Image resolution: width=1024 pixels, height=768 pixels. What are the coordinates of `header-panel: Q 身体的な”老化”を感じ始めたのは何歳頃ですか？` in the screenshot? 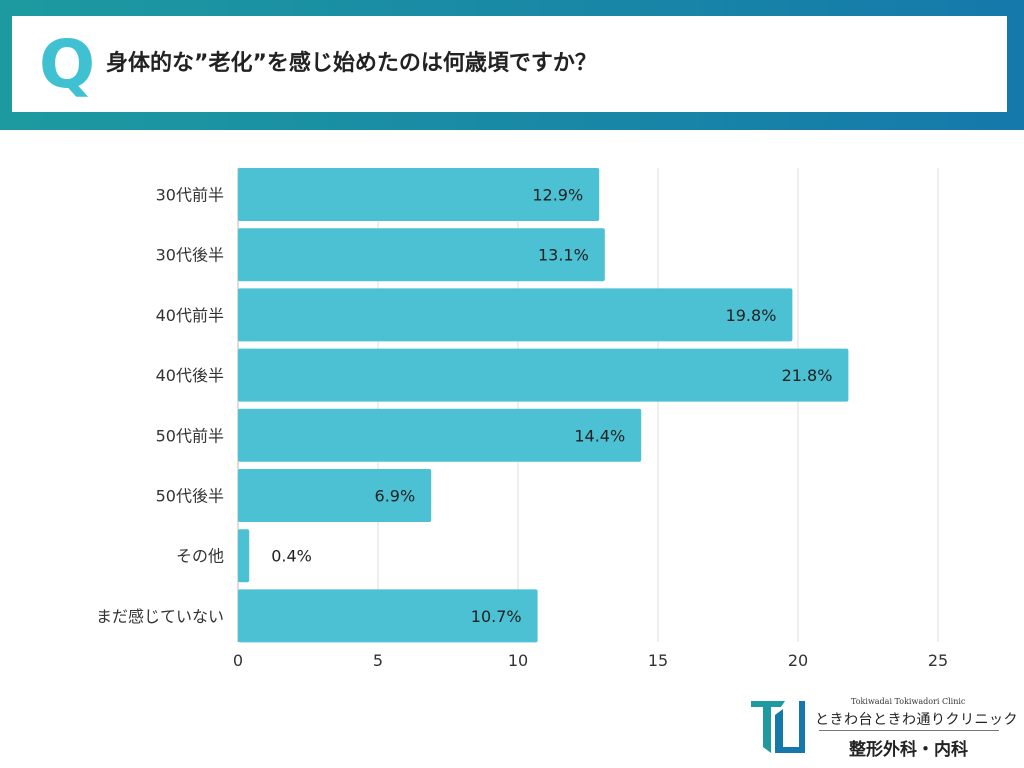 It's located at (509, 64).